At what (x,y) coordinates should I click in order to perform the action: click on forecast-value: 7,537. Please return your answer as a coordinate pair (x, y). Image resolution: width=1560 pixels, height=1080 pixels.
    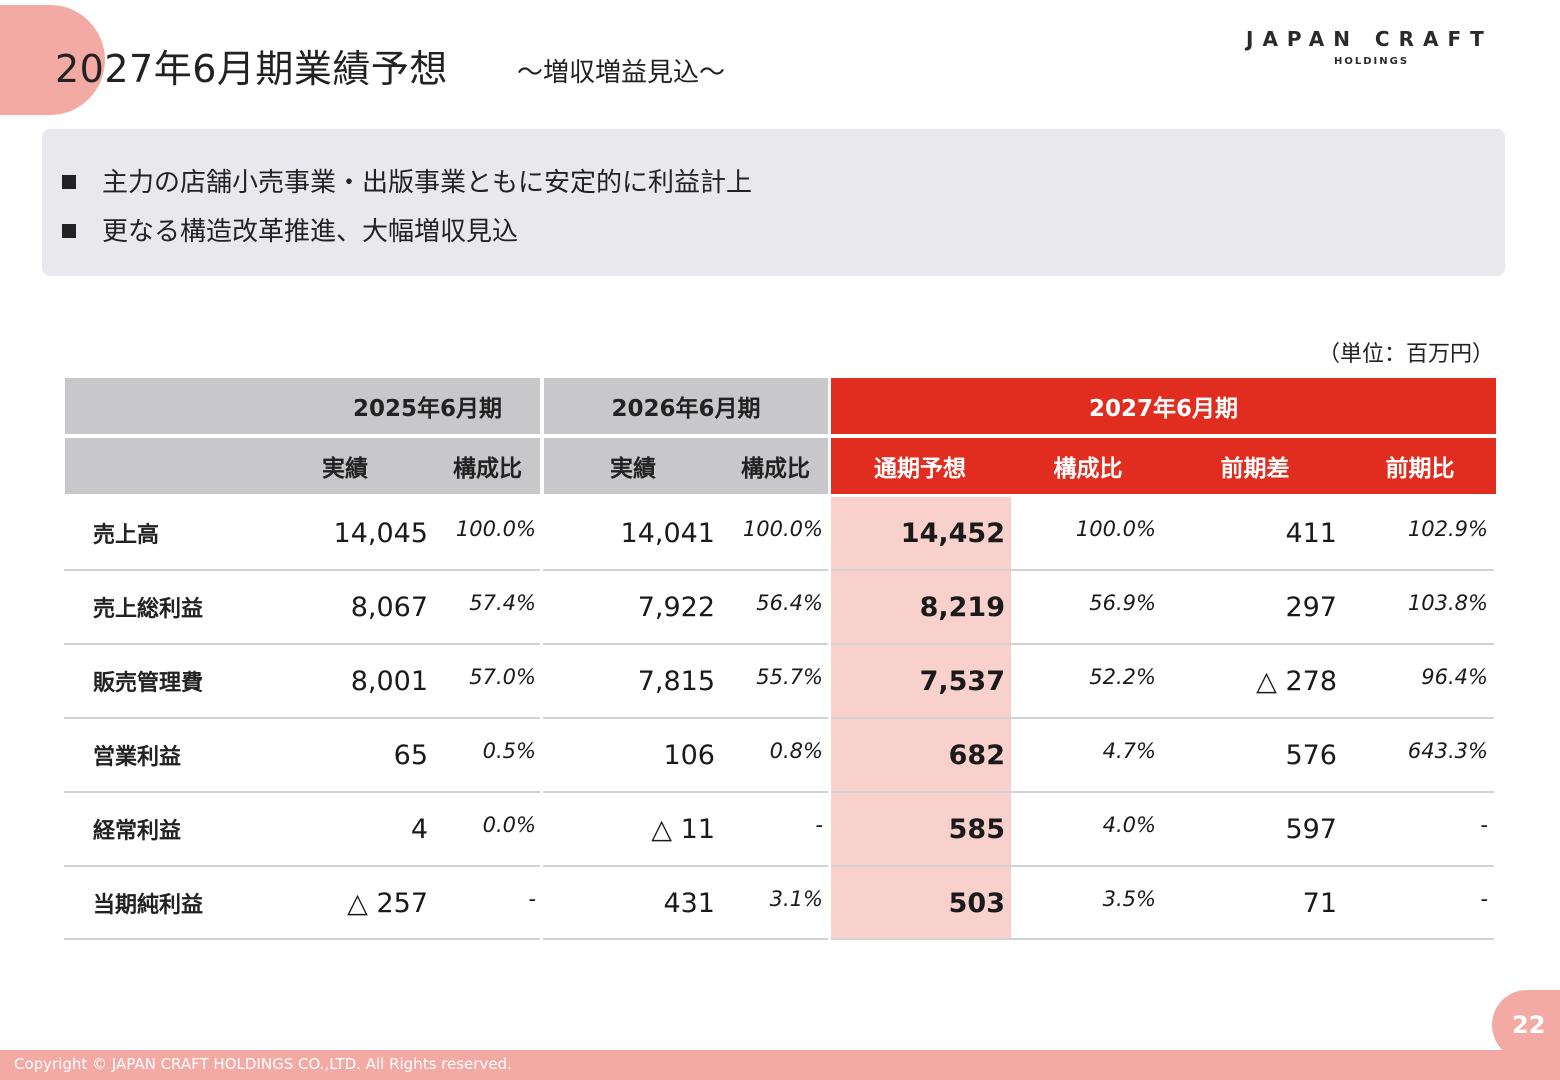
    Looking at the image, I should click on (962, 681).